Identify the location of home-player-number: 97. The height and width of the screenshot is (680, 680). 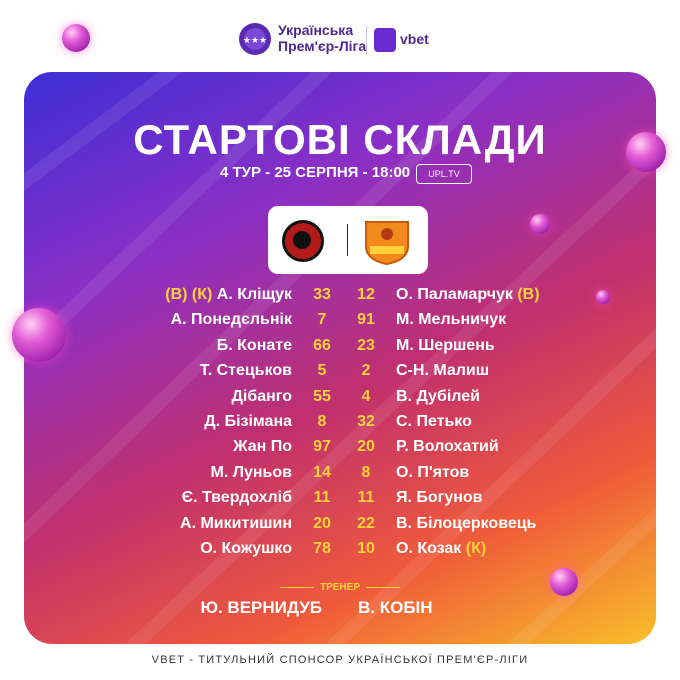
(322, 447).